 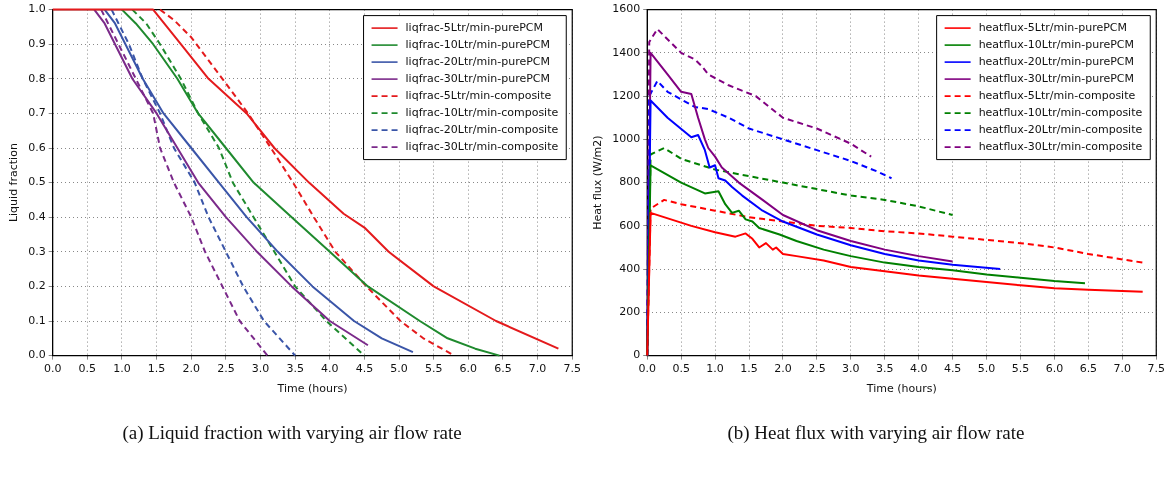 I want to click on legend-label: heatflux-5Ltr/min-purePCM, so click(x=1052, y=27).